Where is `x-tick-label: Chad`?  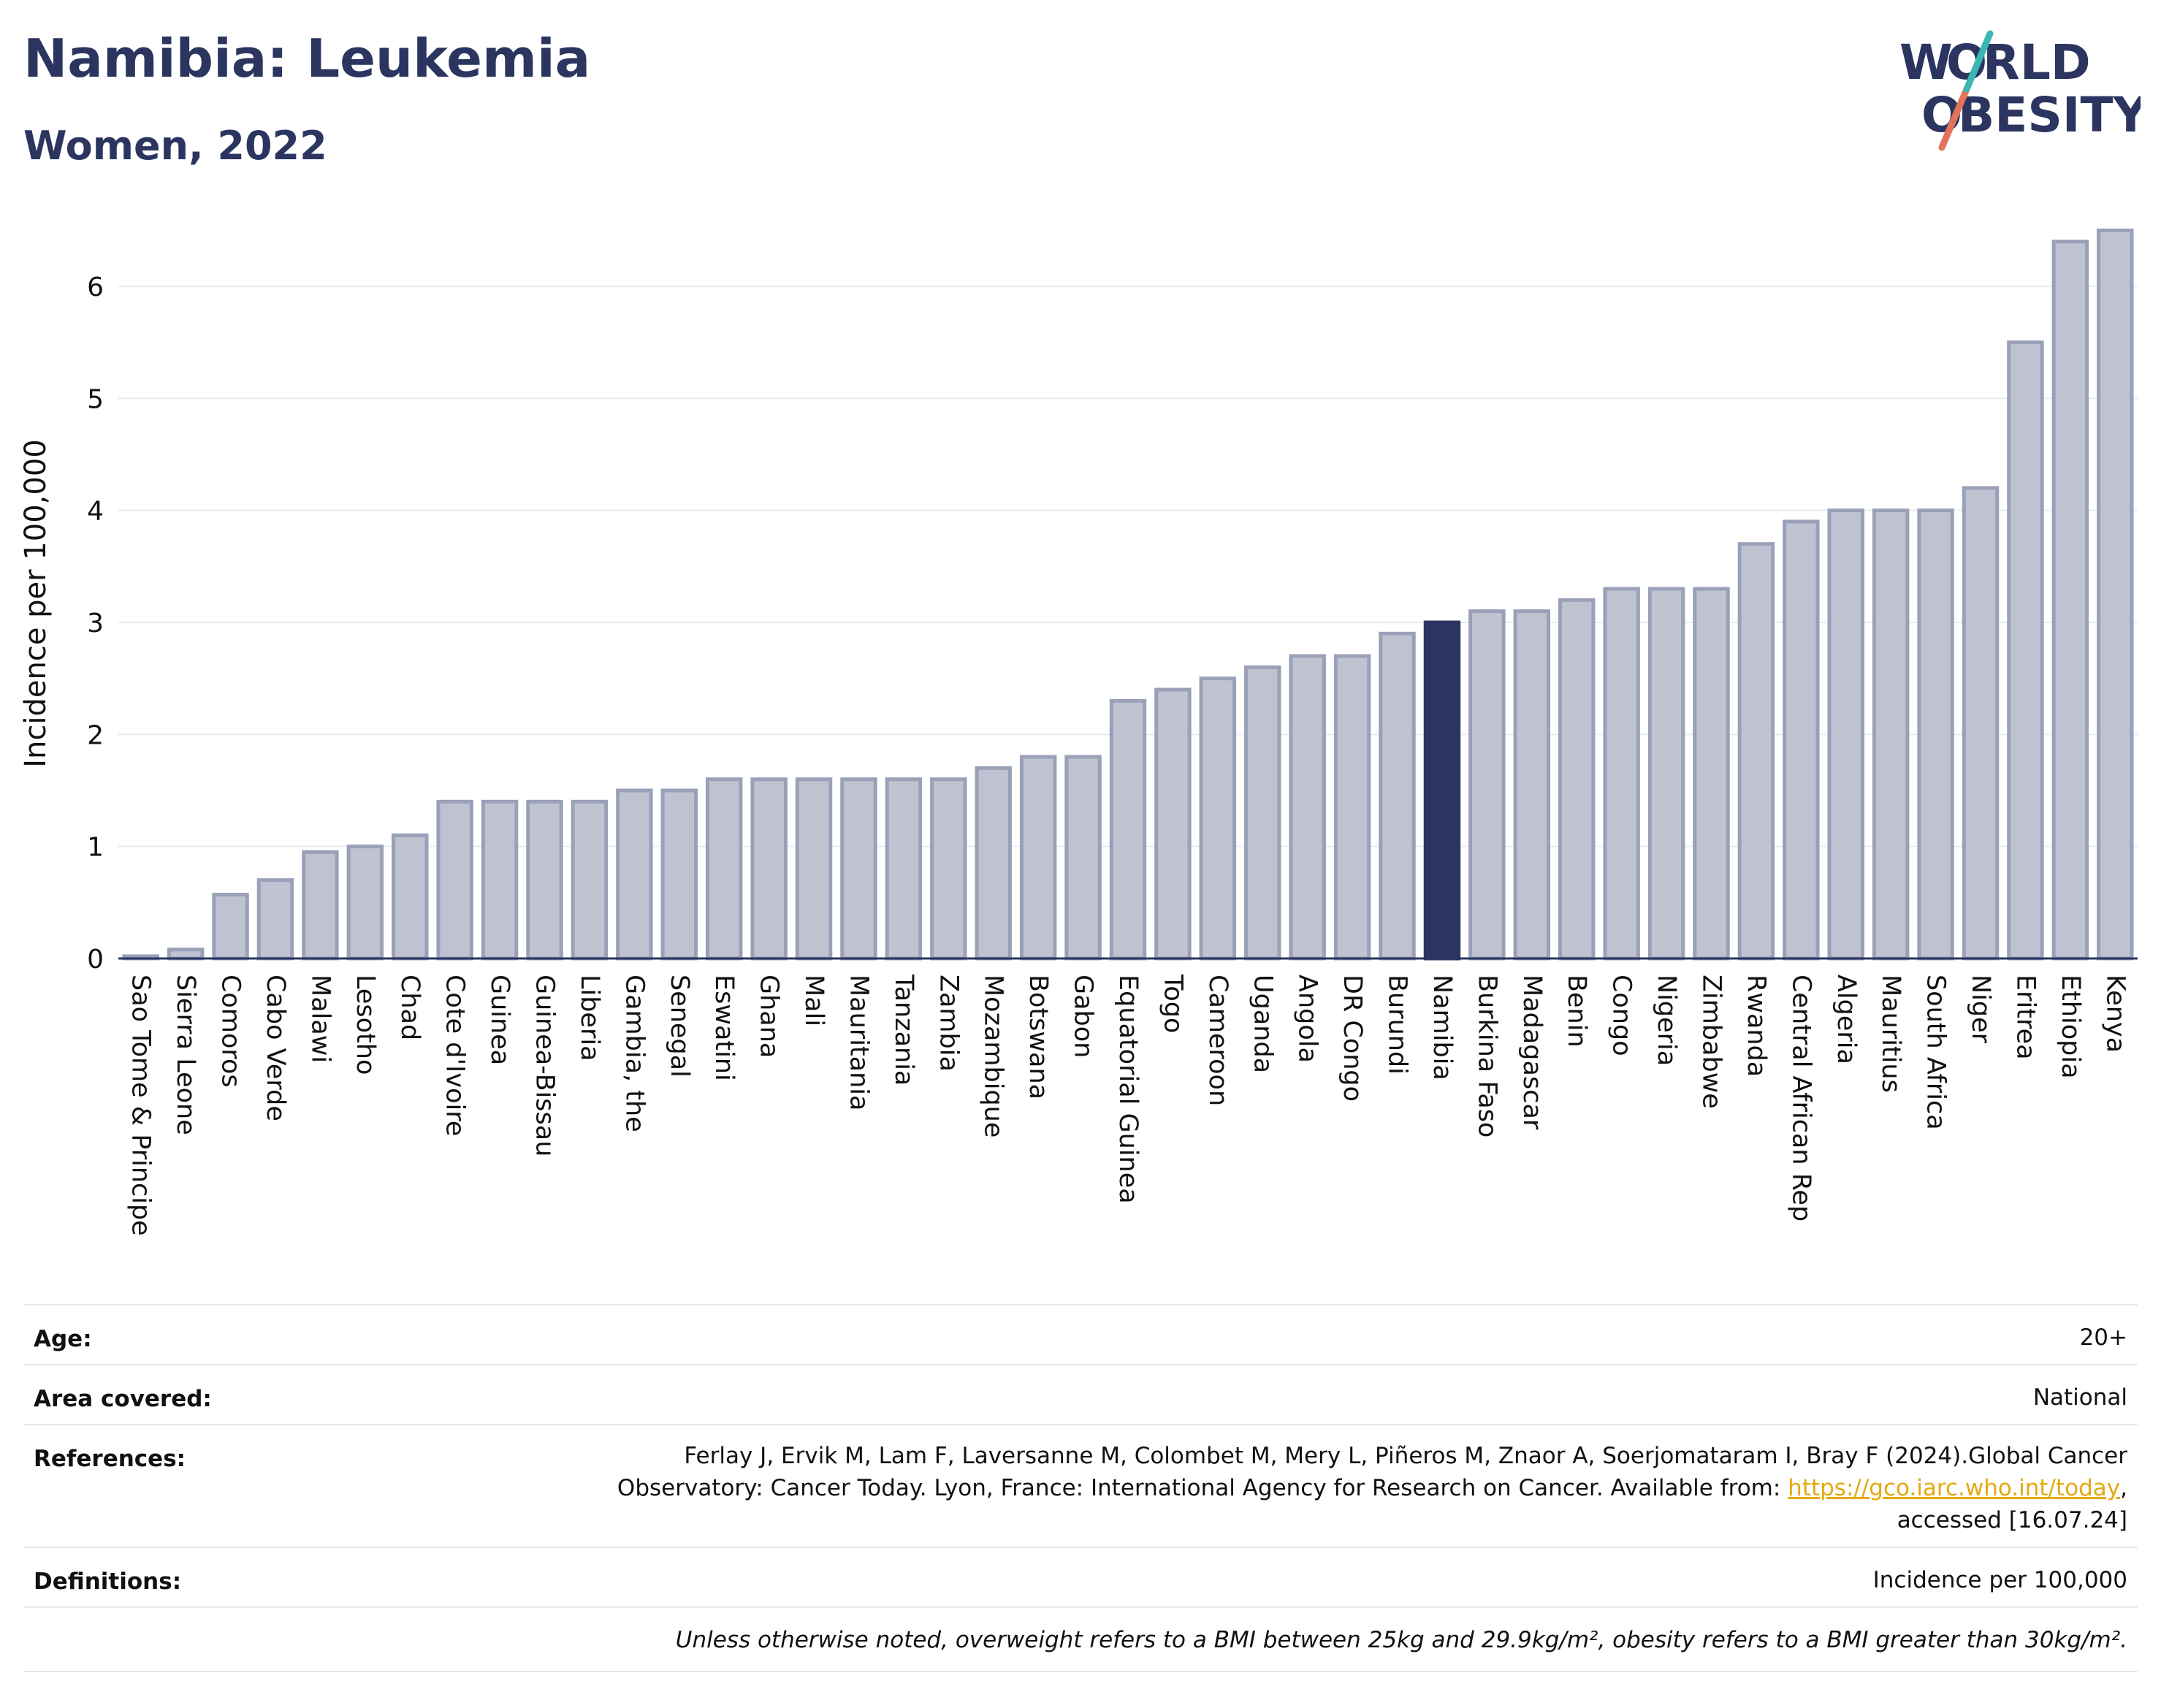 x-tick-label: Chad is located at coordinates (409, 1008).